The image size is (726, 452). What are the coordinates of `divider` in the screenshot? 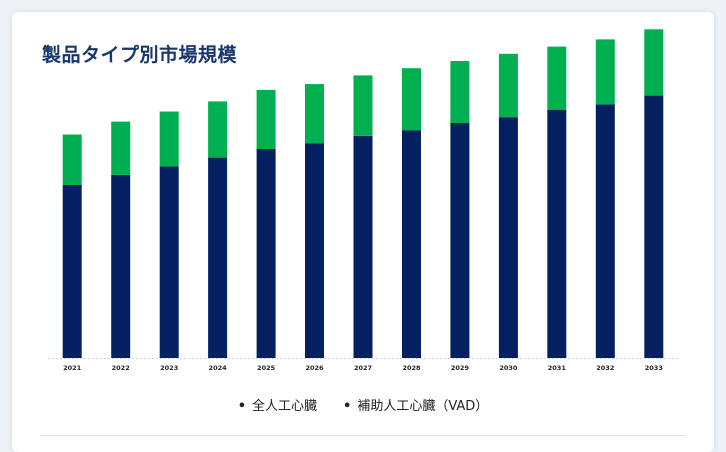 It's located at (363, 435).